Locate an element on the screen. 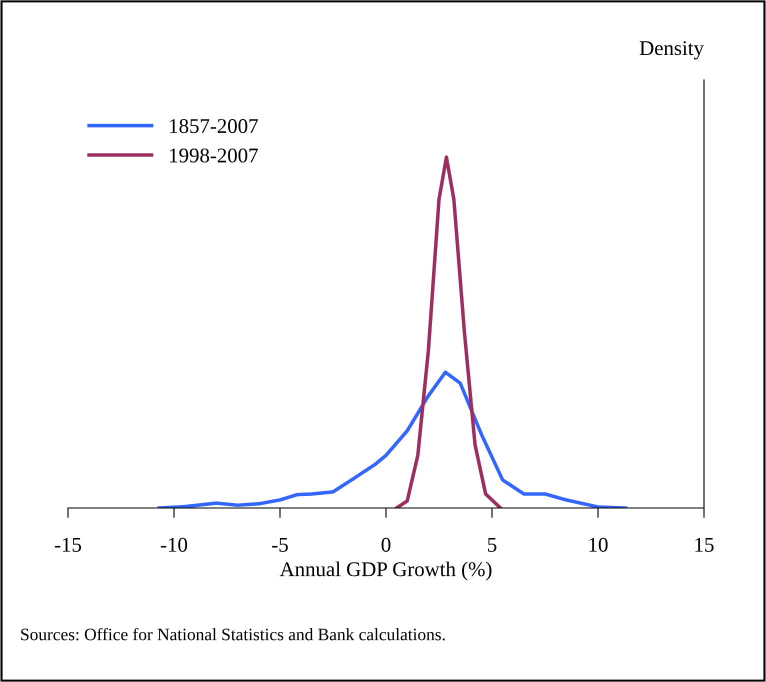 The image size is (766, 682). legend-label: 1998-2007 is located at coordinates (214, 155).